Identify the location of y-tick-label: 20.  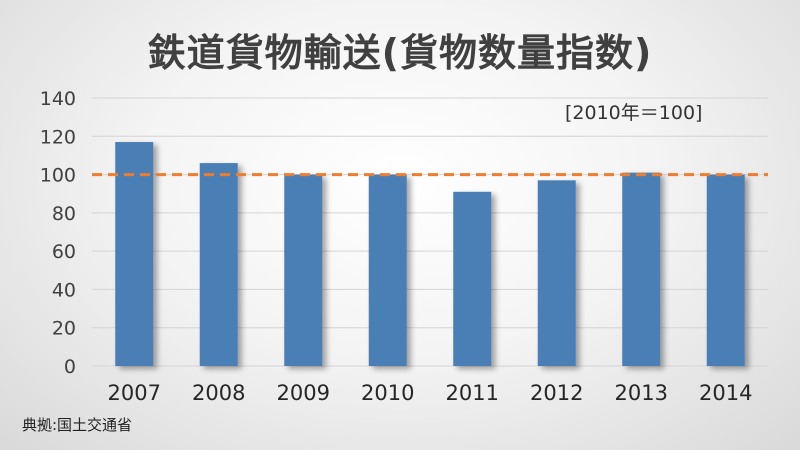
(64, 329).